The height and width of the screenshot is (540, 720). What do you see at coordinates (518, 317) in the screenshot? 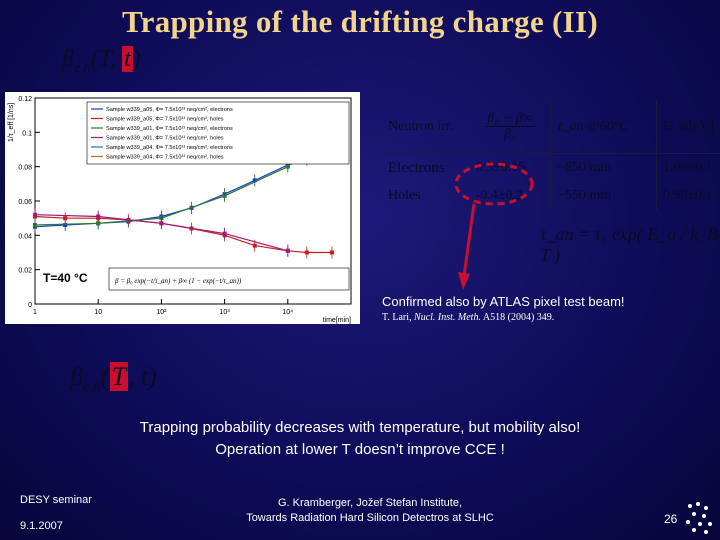
I see `citation-reference: A518 (2004) 349.` at bounding box center [518, 317].